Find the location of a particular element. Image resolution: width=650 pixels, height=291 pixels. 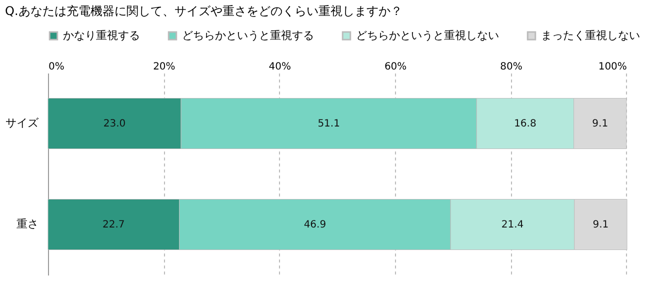

legend-label: どちらかというと重視しない is located at coordinates (427, 35).